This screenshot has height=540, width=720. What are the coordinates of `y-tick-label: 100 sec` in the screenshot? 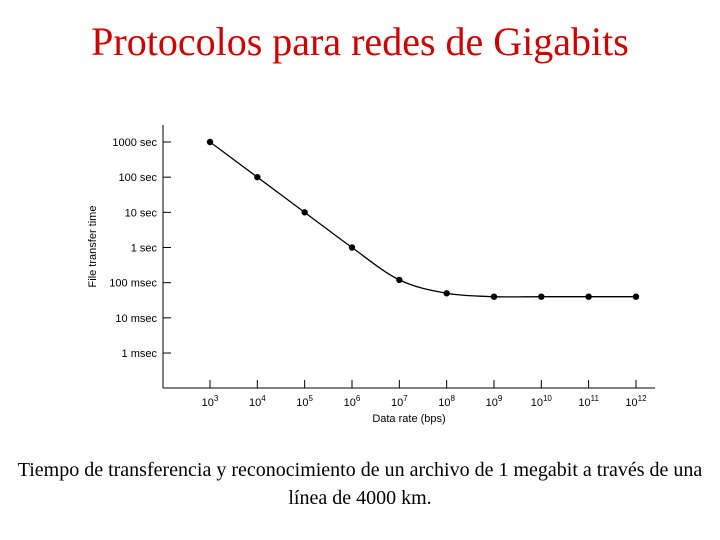 It's located at (137, 178).